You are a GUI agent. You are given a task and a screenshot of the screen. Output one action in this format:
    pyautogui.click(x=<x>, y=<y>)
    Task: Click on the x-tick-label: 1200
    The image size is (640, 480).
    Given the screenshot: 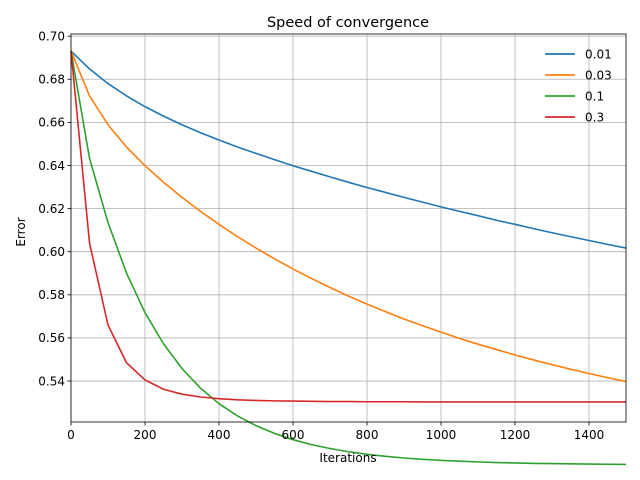 What is the action you would take?
    pyautogui.click(x=515, y=435)
    